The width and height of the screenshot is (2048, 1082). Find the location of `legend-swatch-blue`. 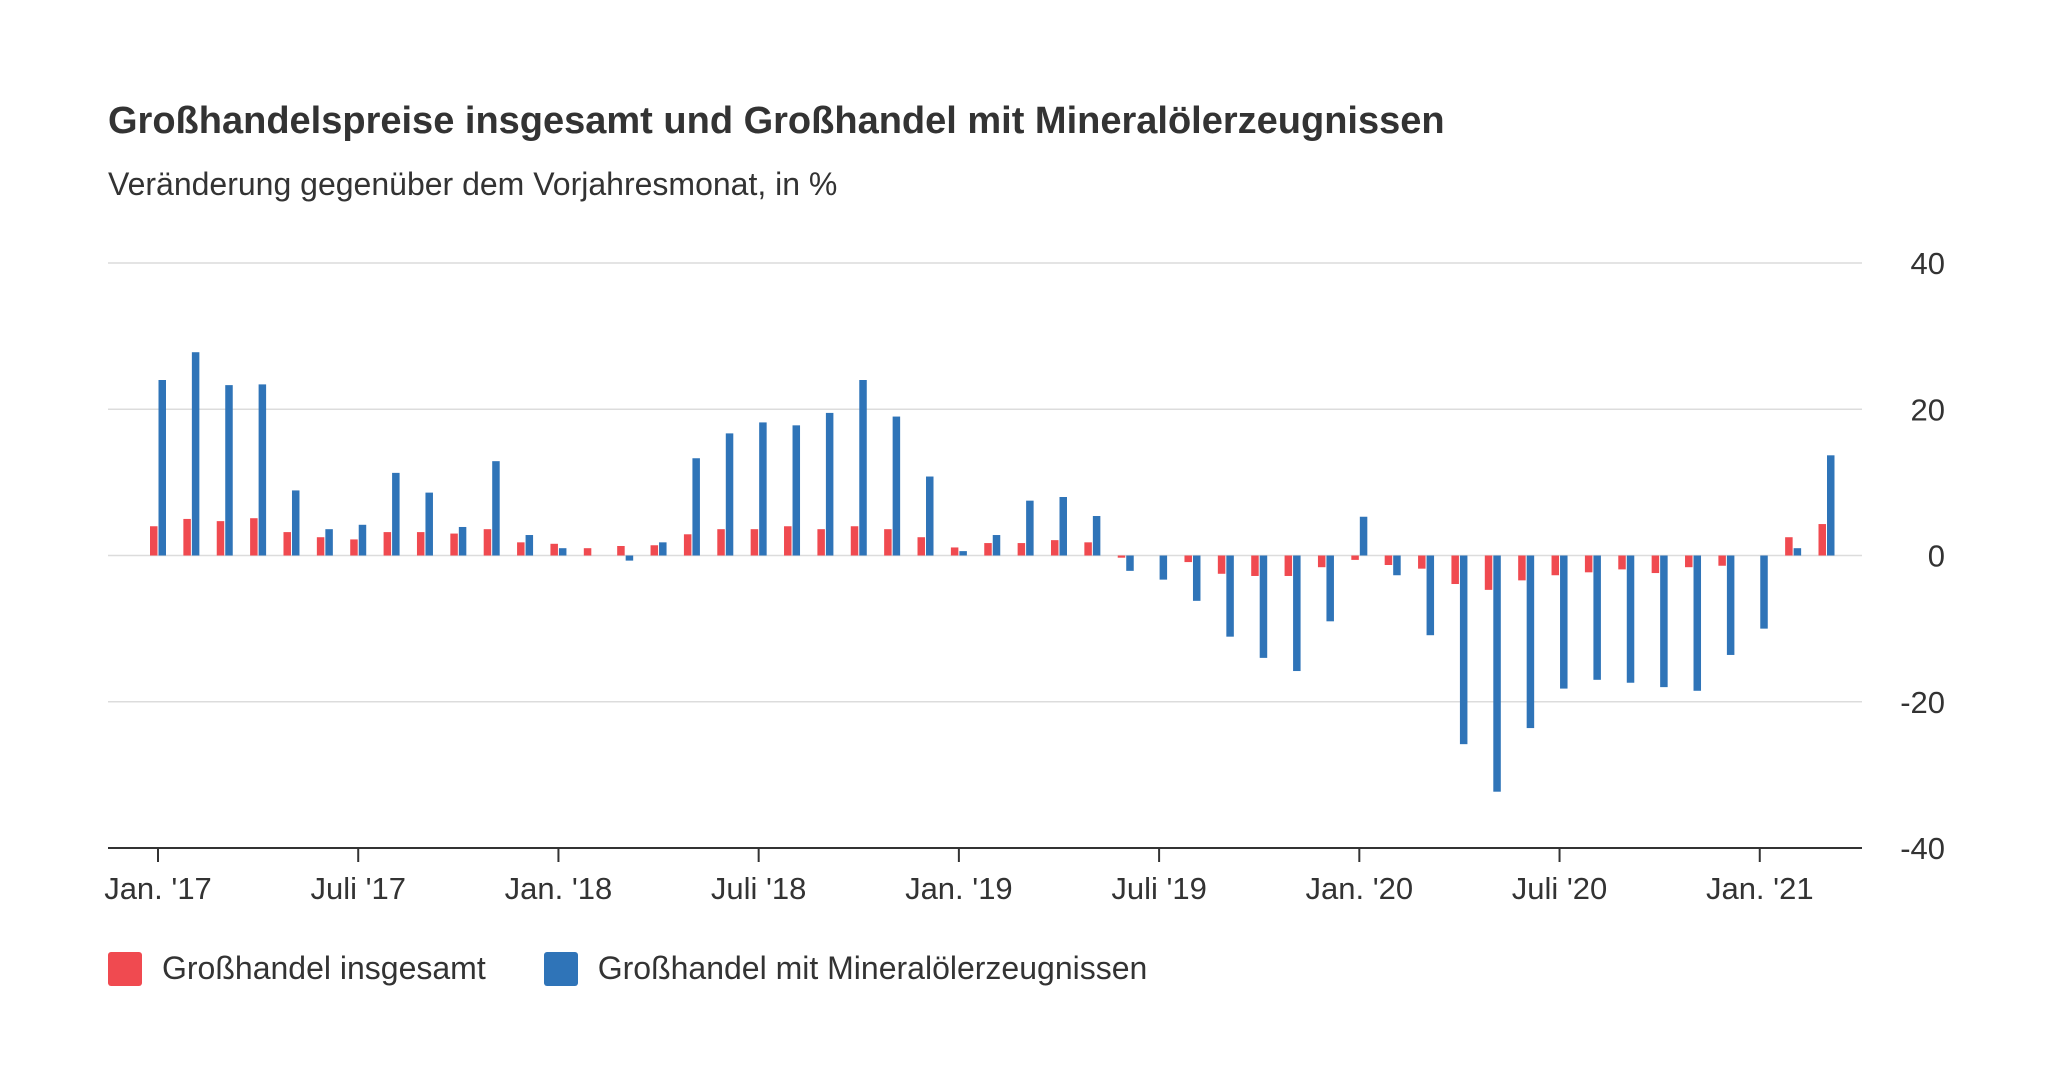

legend-swatch-blue is located at coordinates (560, 968).